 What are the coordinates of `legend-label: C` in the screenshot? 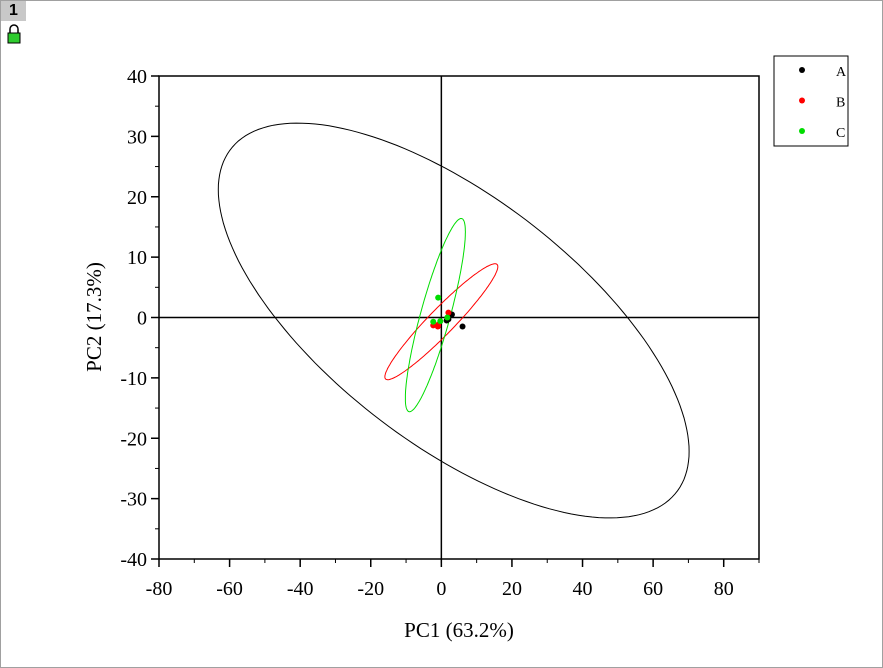 It's located at (840, 133).